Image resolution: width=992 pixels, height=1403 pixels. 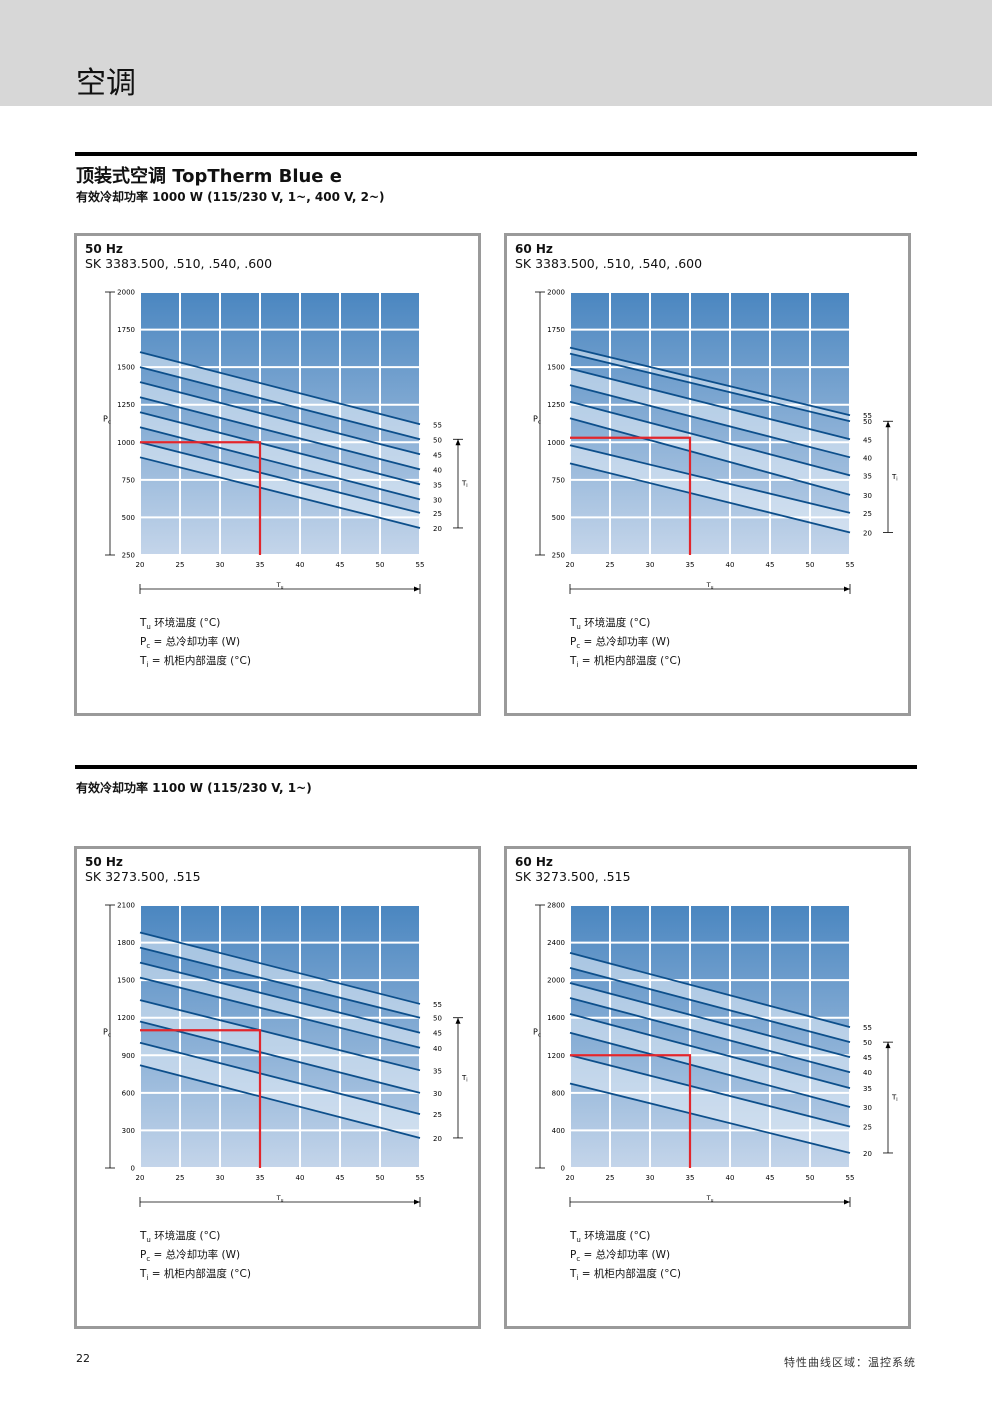 I want to click on x-tick-label: 45, so click(x=770, y=1178).